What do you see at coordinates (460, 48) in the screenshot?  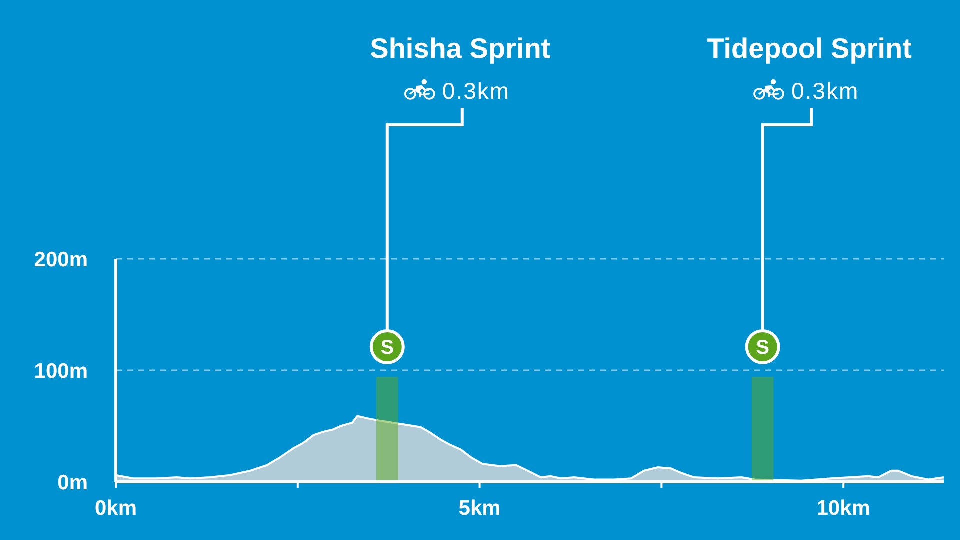 I see `text: Shisha Sprint` at bounding box center [460, 48].